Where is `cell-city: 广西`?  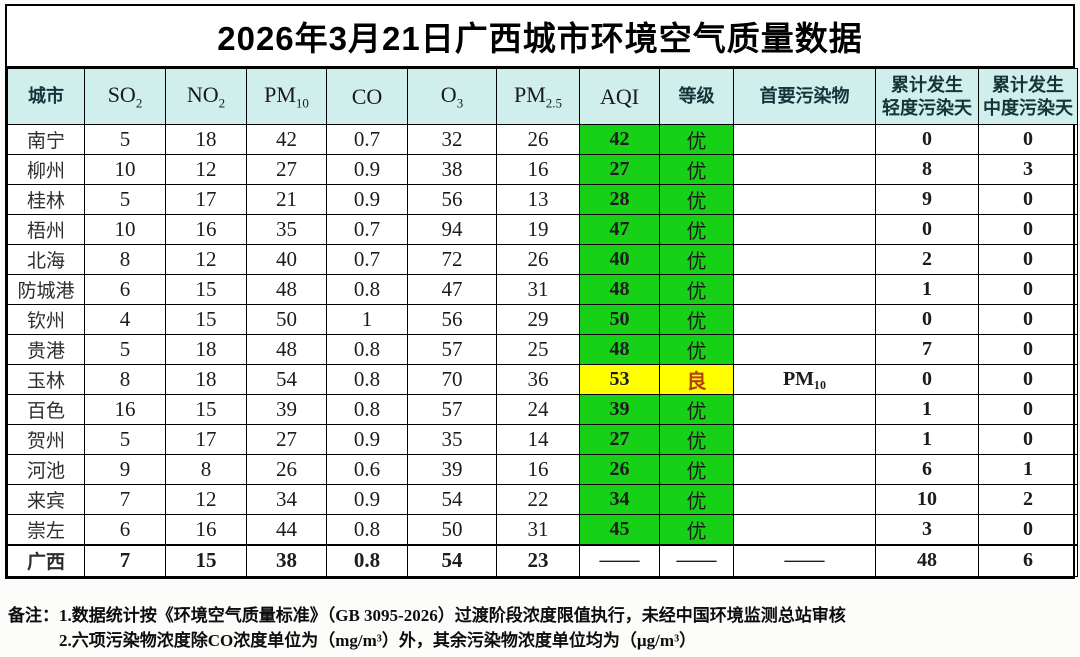 cell-city: 广西 is located at coordinates (46, 560).